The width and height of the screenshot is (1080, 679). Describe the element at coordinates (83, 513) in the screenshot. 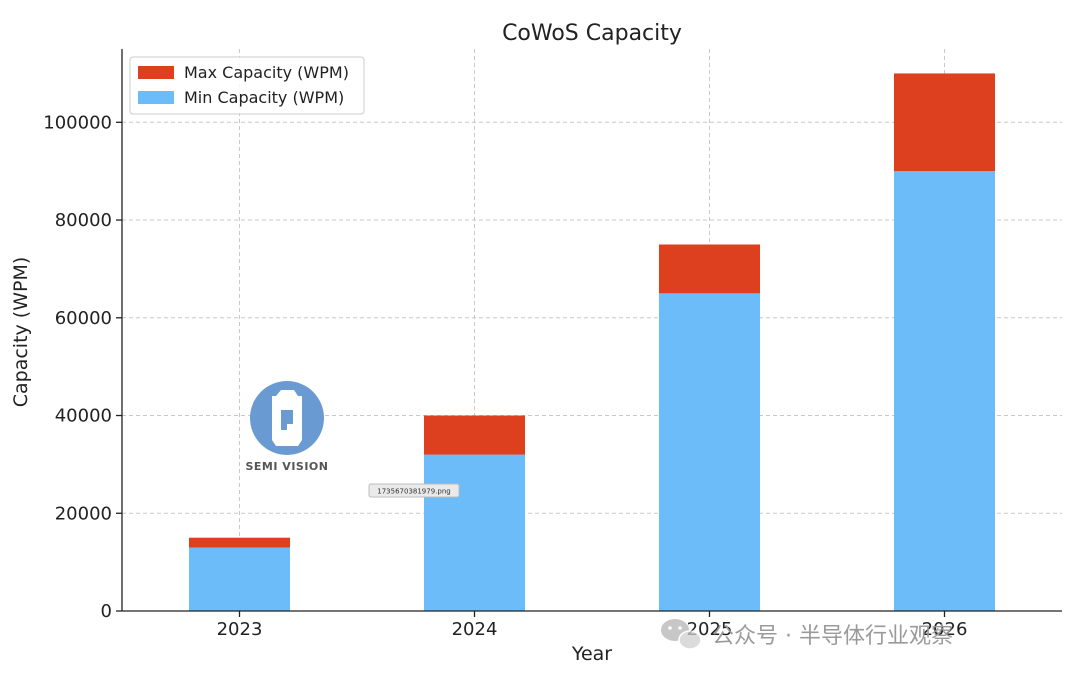

I see `y-tick-label: 20000` at that location.